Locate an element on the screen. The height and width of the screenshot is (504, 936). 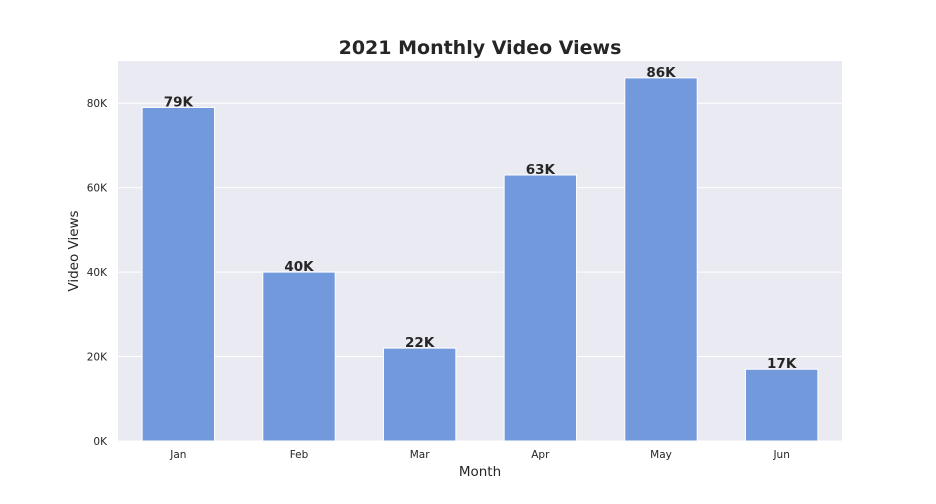
bar-value-label: 86K is located at coordinates (661, 73).